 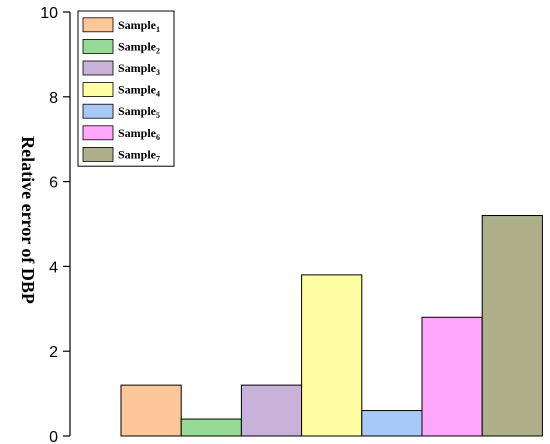 What do you see at coordinates (139, 26) in the screenshot?
I see `legend-label-1: Sample1` at bounding box center [139, 26].